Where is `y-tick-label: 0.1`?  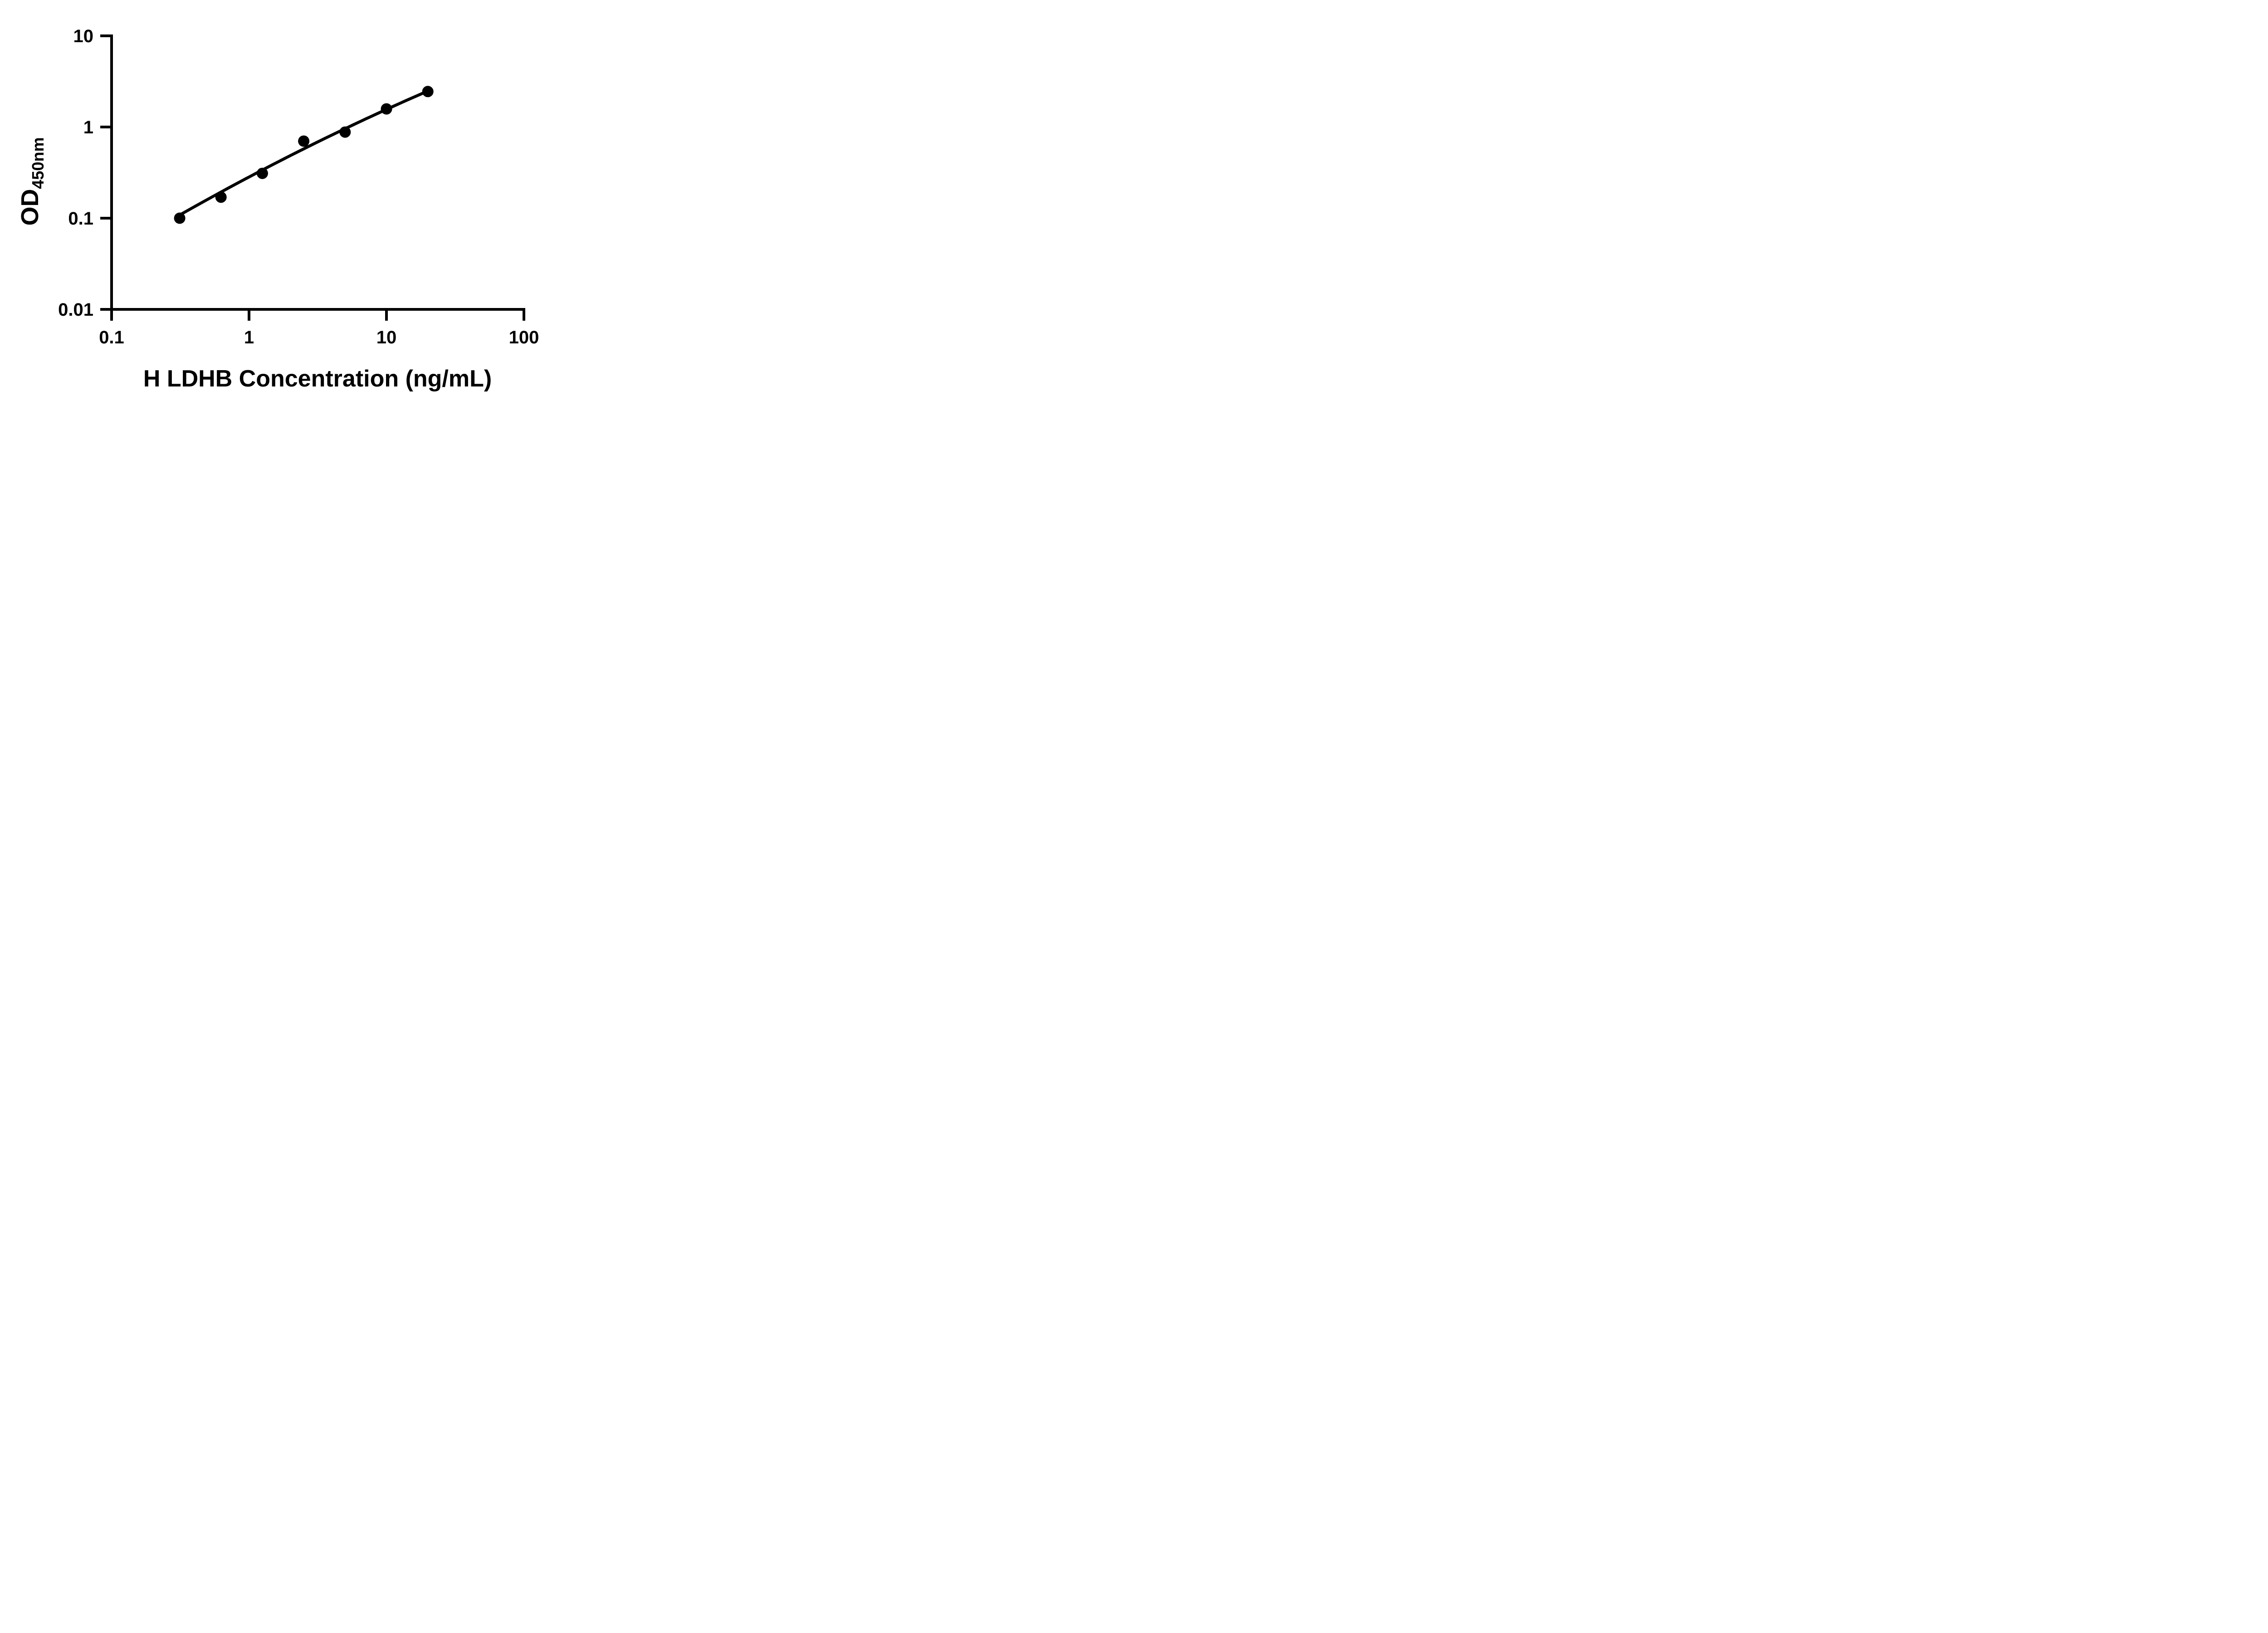 y-tick-label: 0.1 is located at coordinates (80, 219).